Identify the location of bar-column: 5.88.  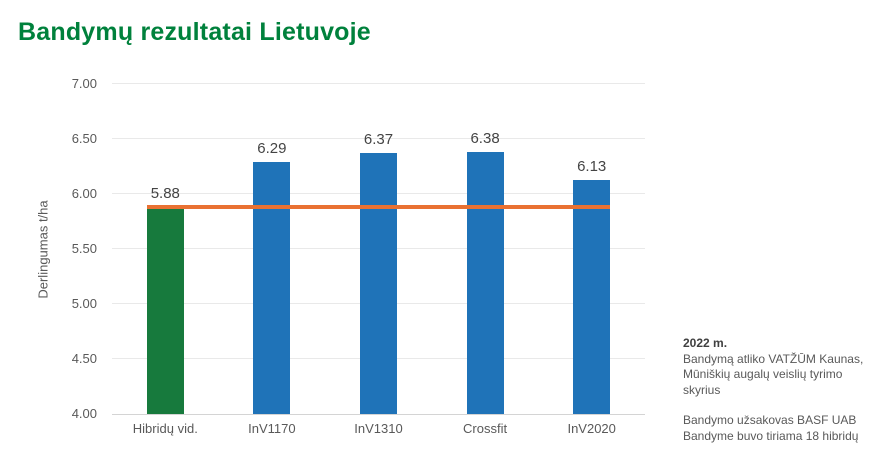
(165, 249).